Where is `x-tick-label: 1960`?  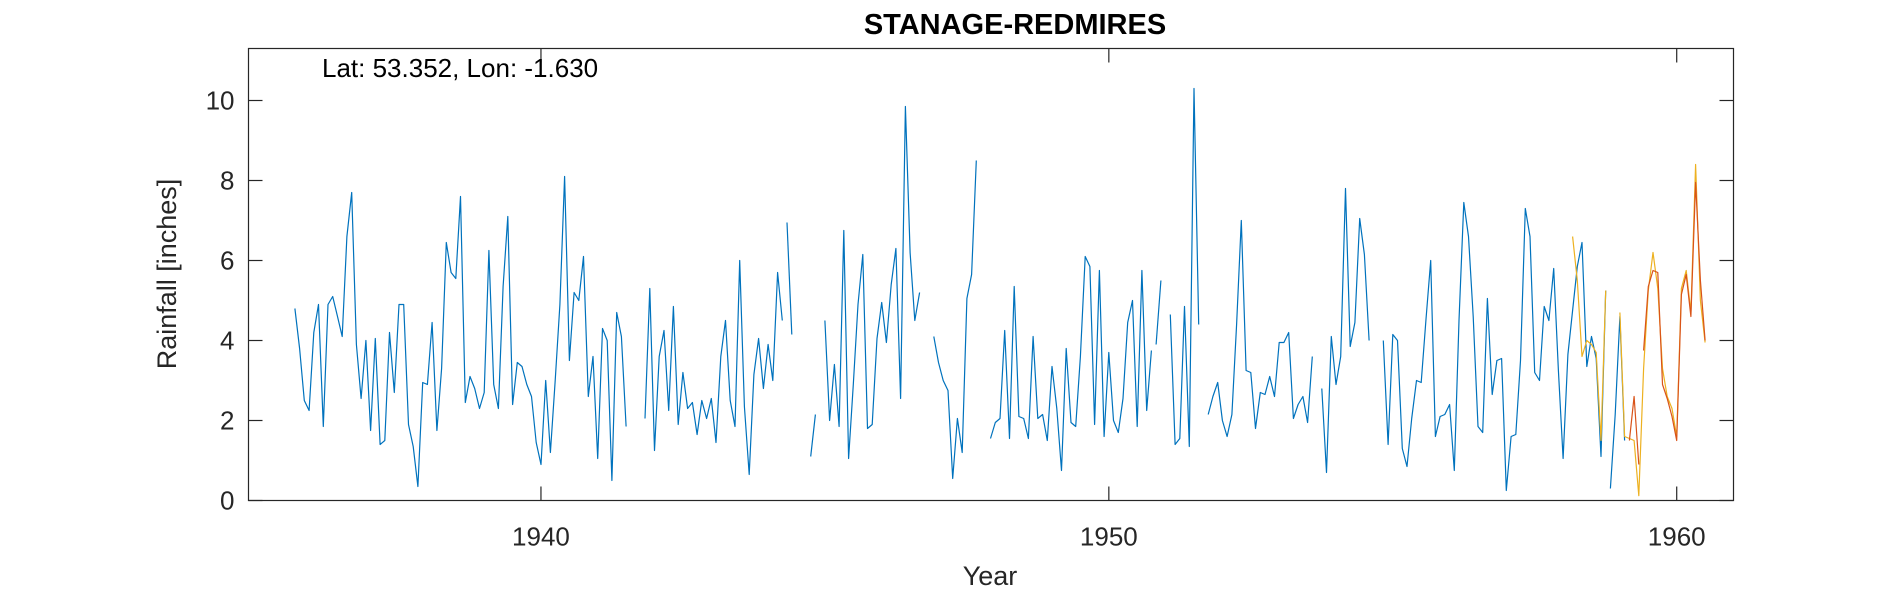 x-tick-label: 1960 is located at coordinates (1677, 537).